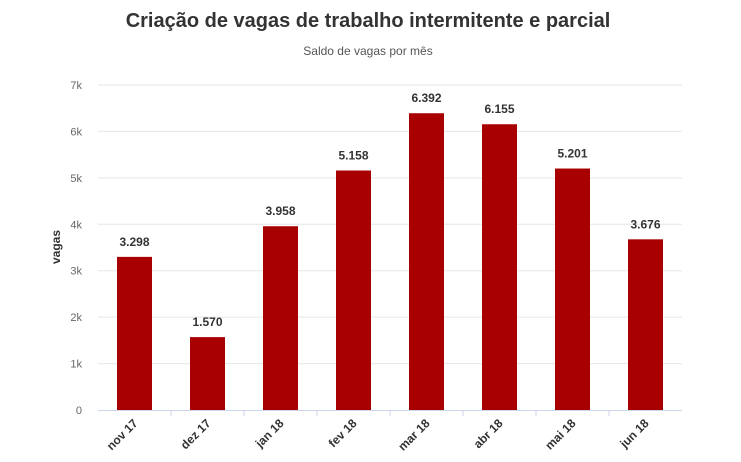  I want to click on x-tick-label: abr 18, so click(488, 433).